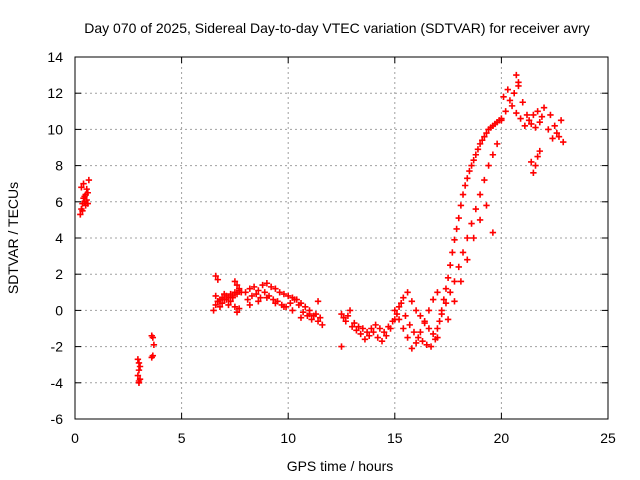  What do you see at coordinates (343, 438) in the screenshot?
I see `x-tick-labels: 0 5 10 15 20 25` at bounding box center [343, 438].